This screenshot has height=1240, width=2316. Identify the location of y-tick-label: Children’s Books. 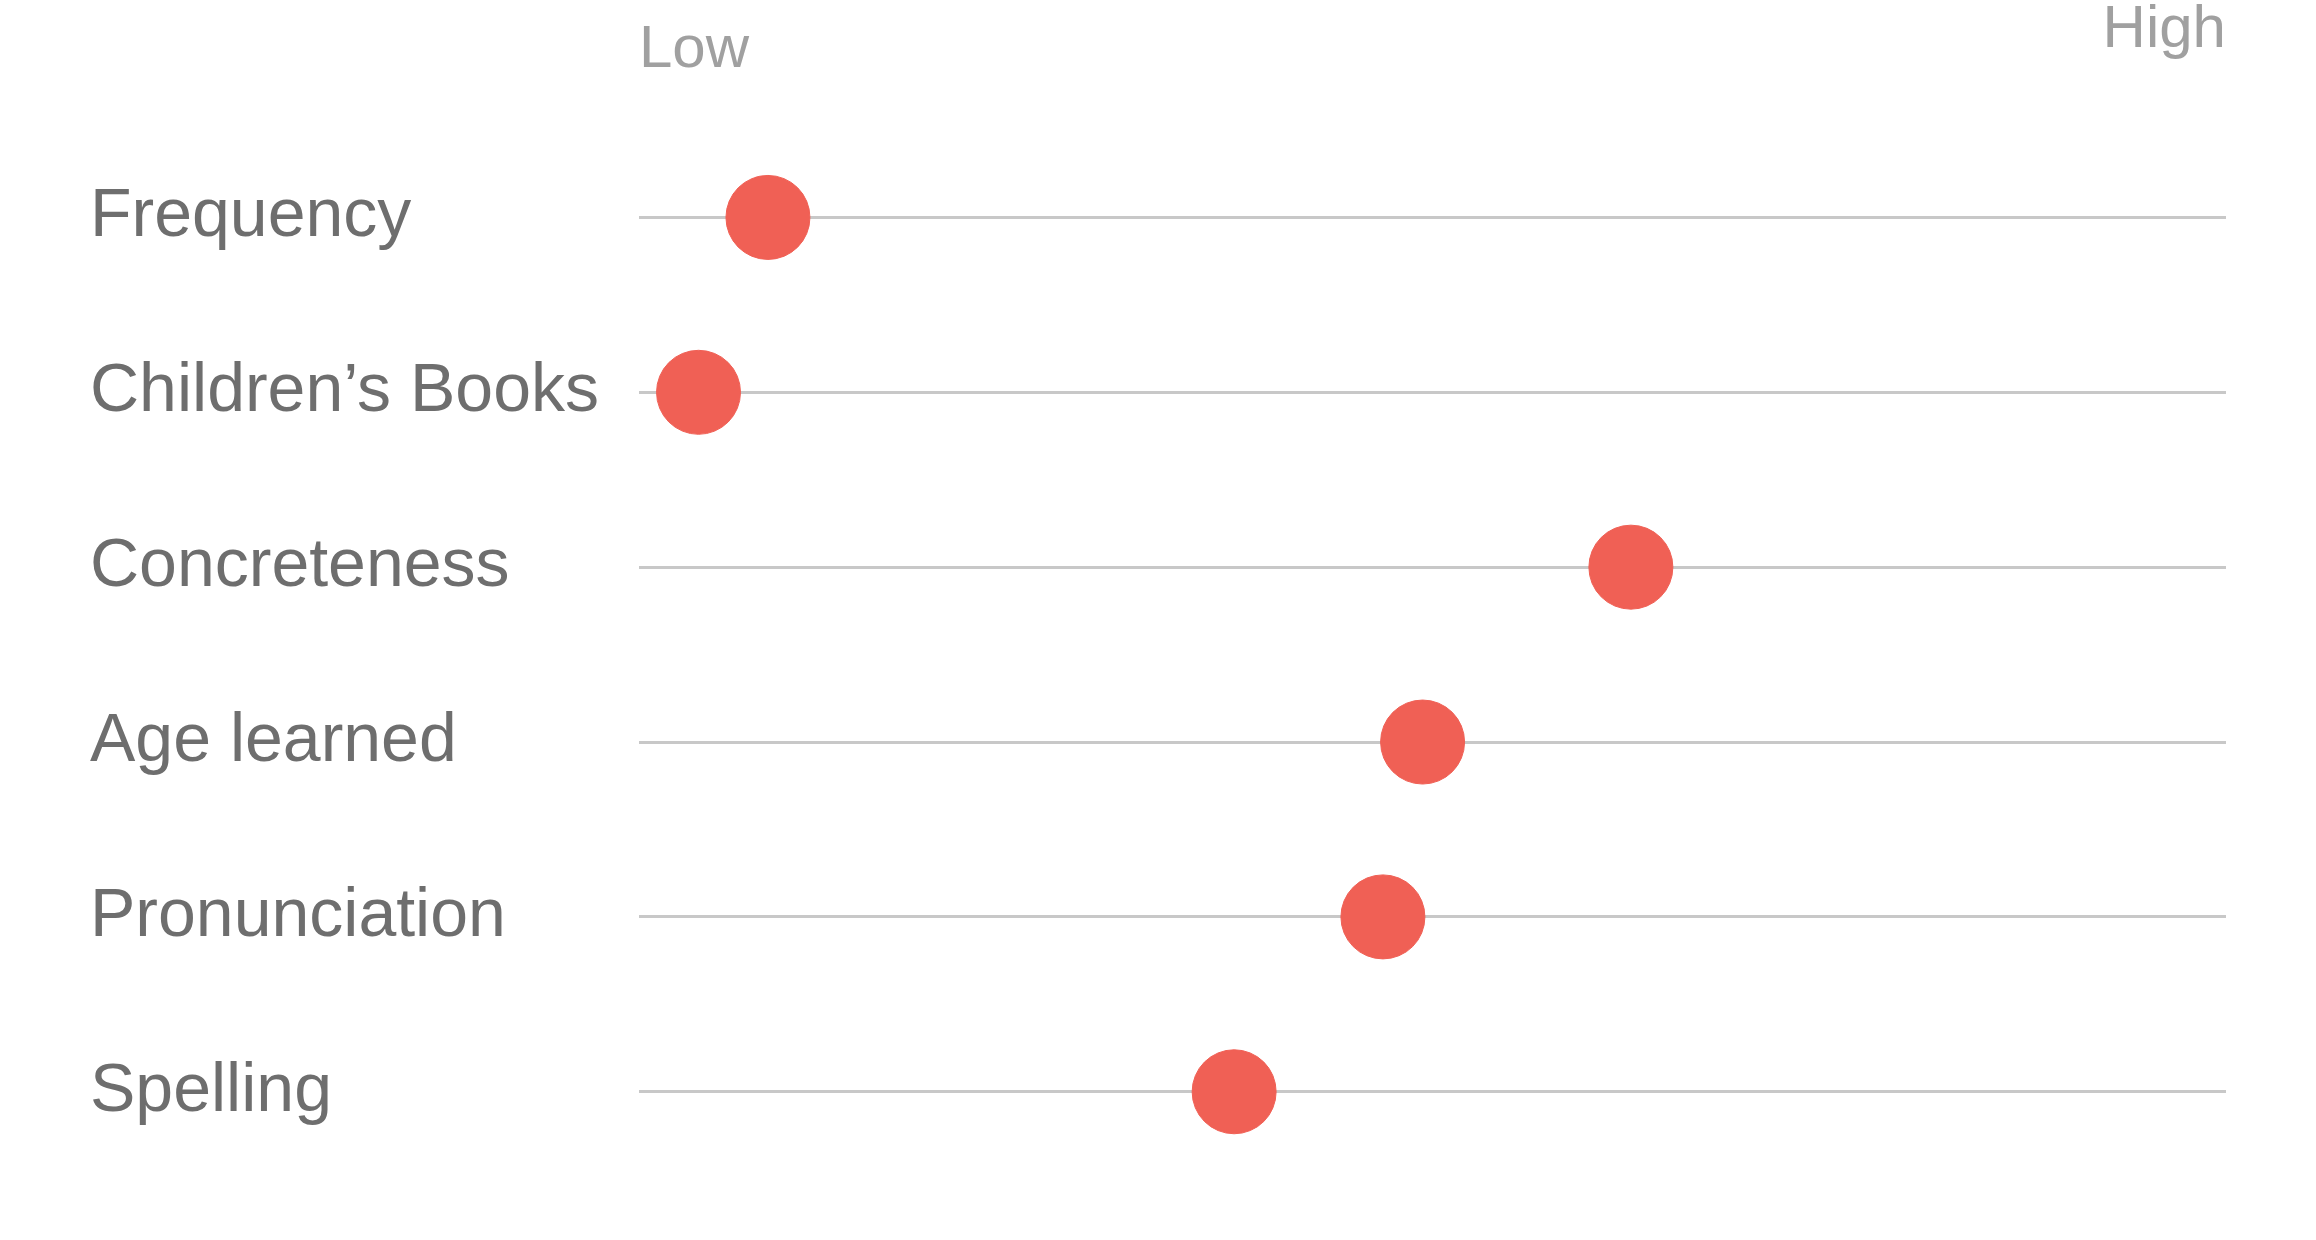
(345, 387).